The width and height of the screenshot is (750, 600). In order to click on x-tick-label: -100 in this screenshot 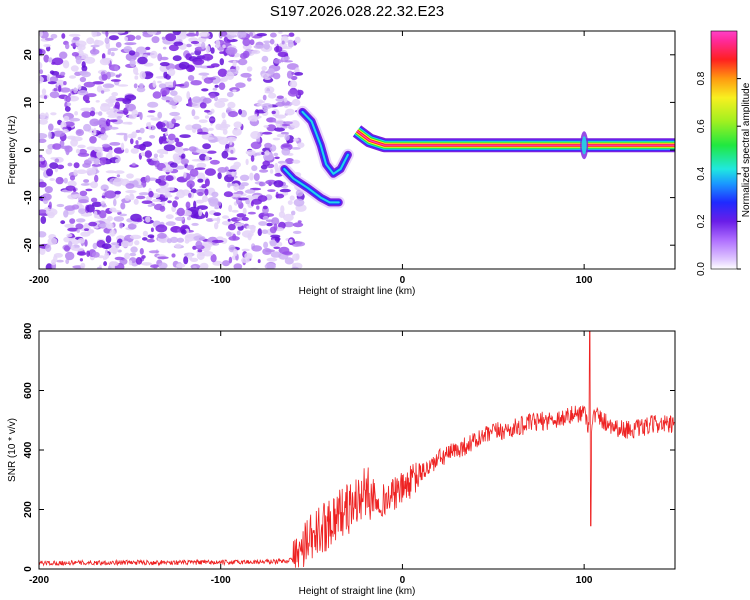, I will do `click(221, 280)`.